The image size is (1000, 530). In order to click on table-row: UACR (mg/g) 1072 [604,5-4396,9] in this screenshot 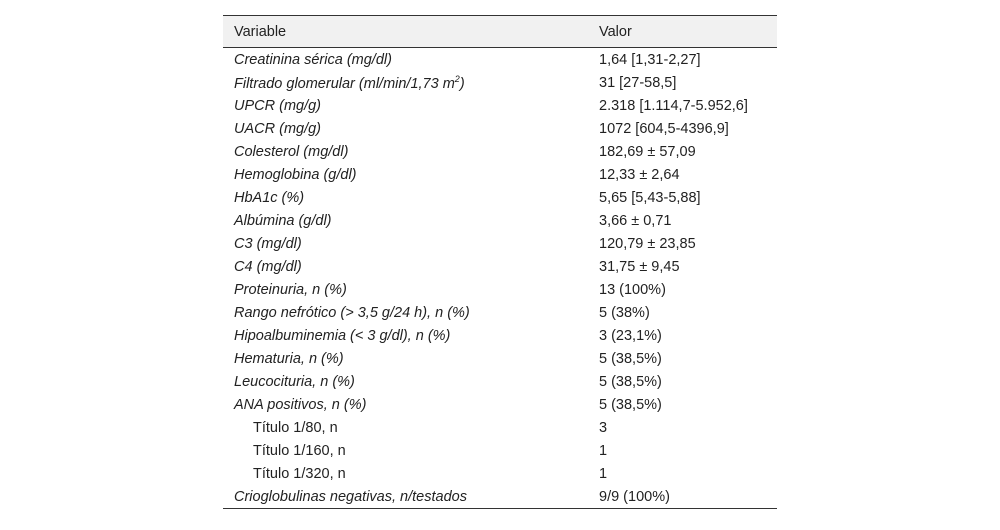, I will do `click(500, 128)`.